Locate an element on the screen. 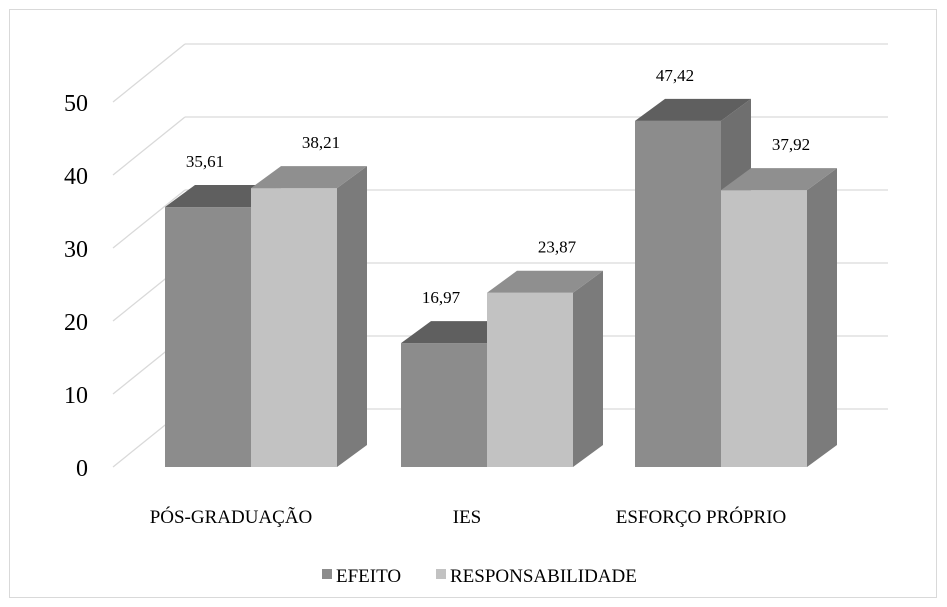  data-label: 35,61 is located at coordinates (205, 161).